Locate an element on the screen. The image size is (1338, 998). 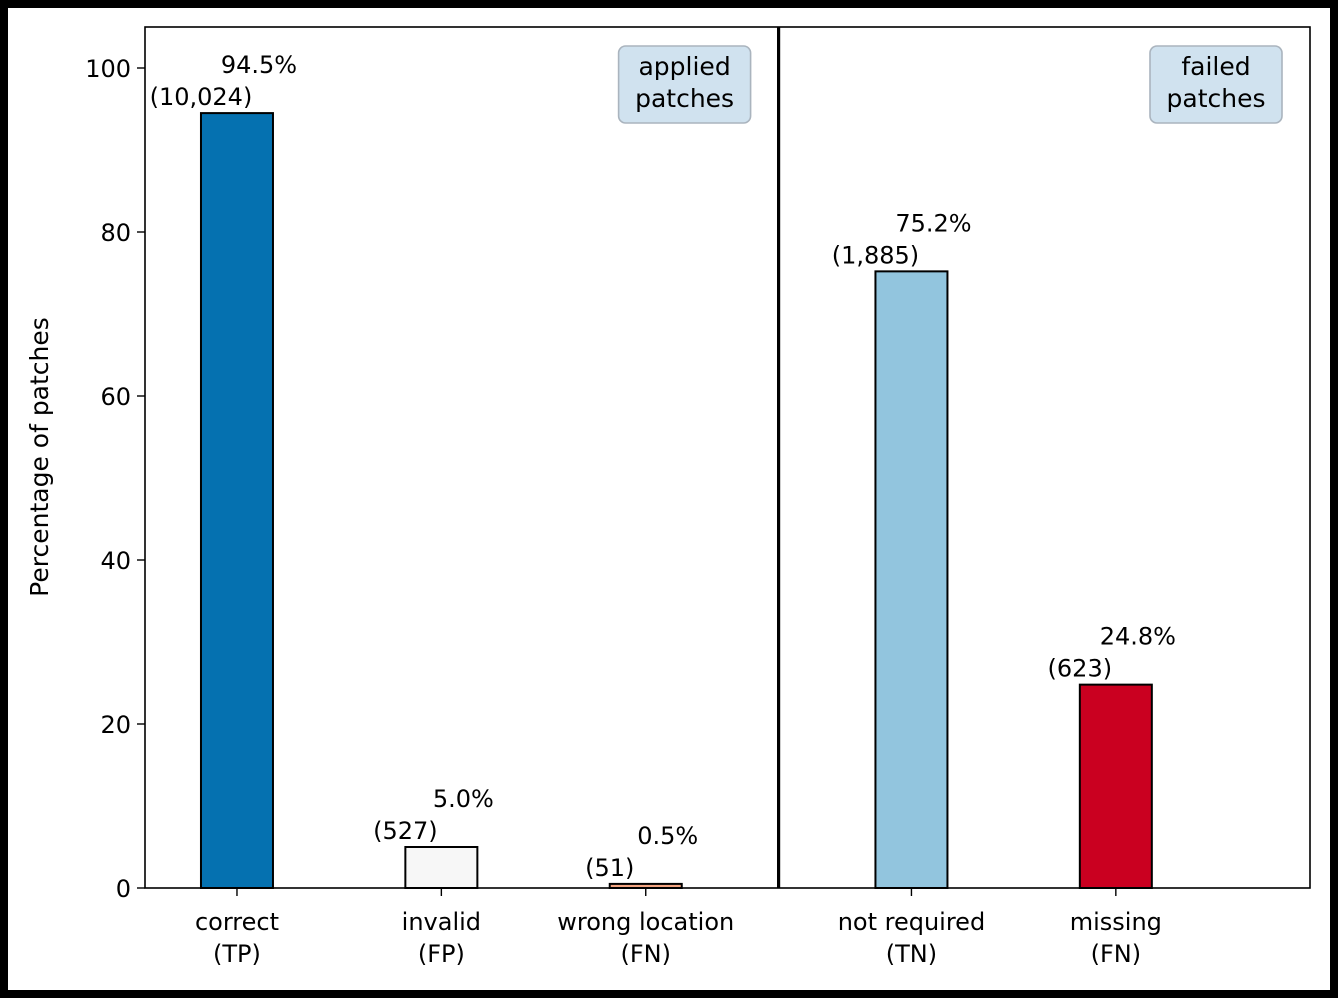
x-tick-label-1-0: invalid is located at coordinates (441, 922).